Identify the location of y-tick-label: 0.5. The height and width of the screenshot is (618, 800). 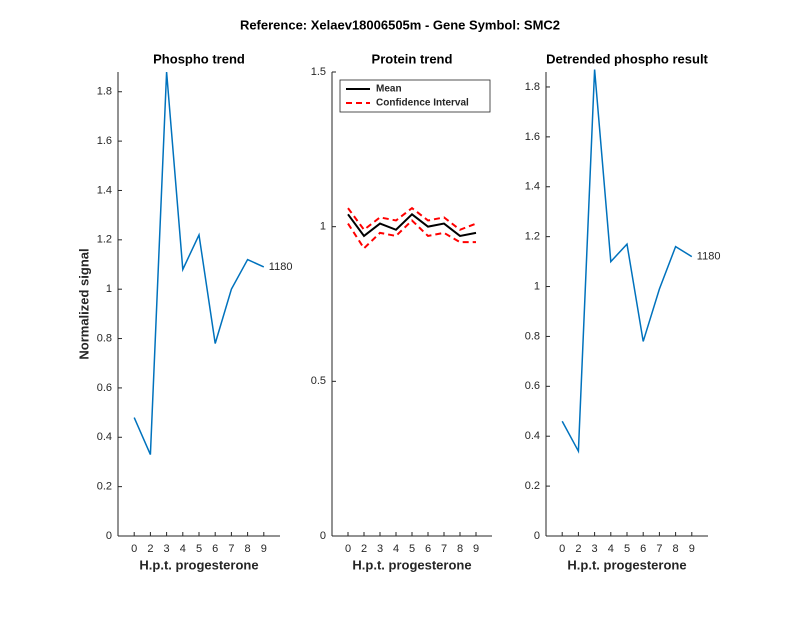
(318, 381).